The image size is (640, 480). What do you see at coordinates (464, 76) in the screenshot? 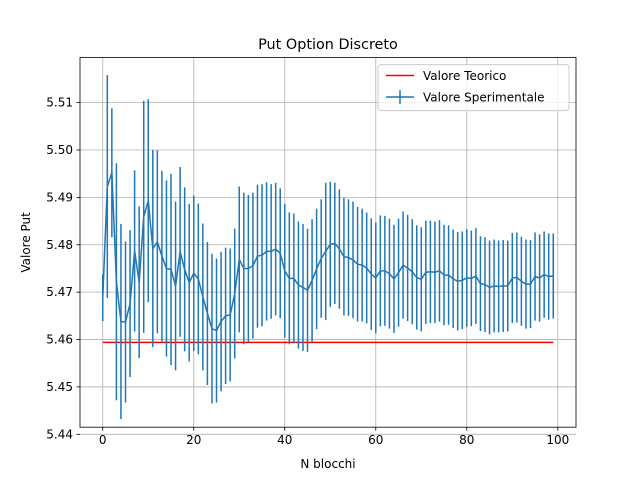
I see `legend-label-theoretical: Valore Teorico` at bounding box center [464, 76].